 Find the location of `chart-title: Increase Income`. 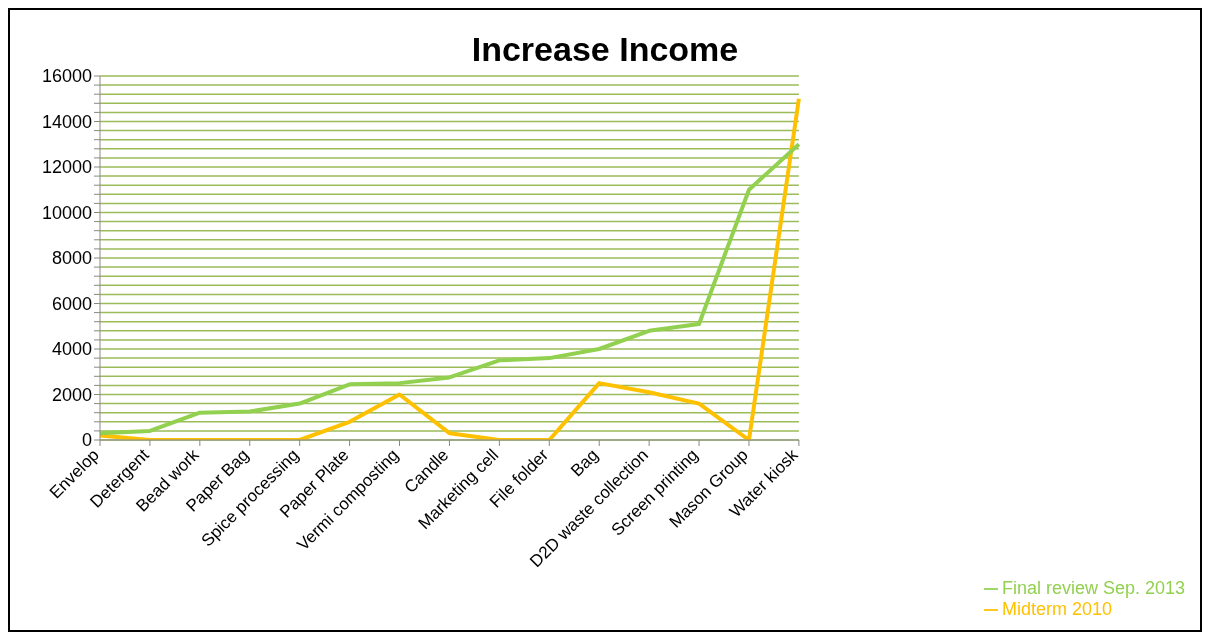

chart-title: Increase Income is located at coordinates (605, 49).